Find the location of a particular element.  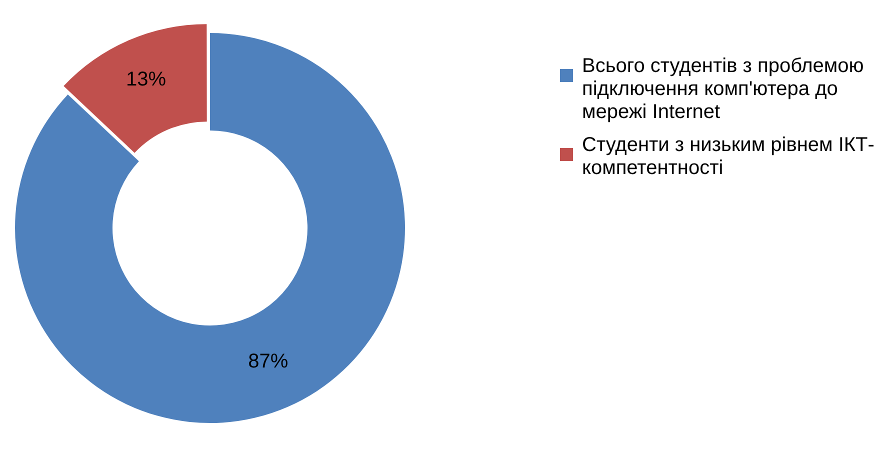

data-label: 87% is located at coordinates (268, 361).